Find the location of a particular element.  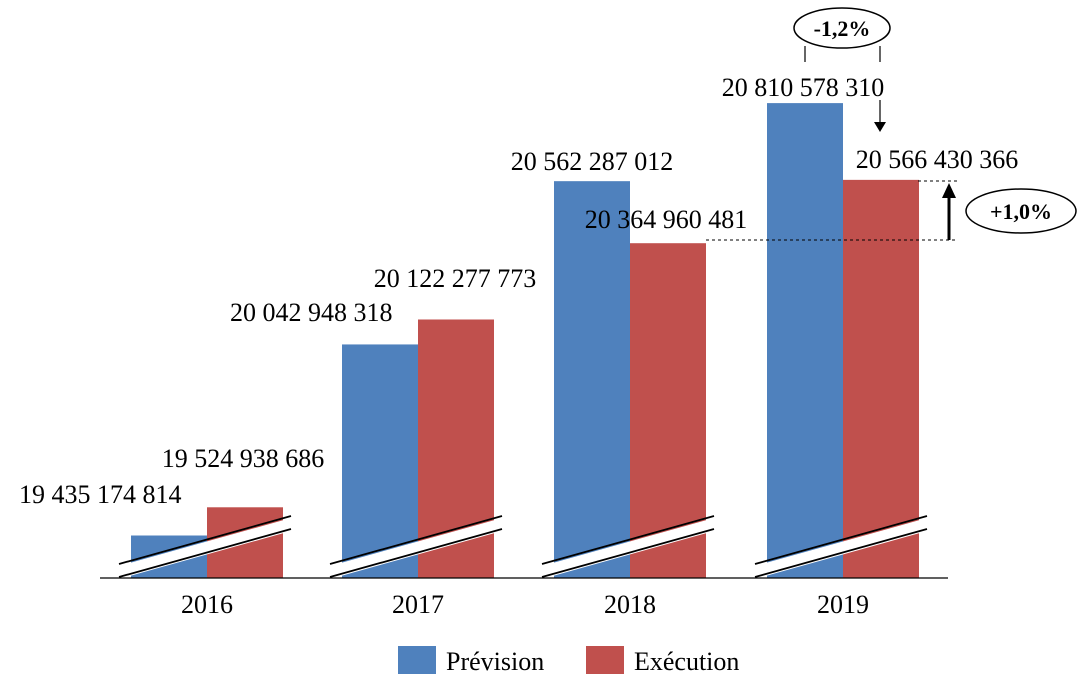

legend-swatch-execution is located at coordinates (605, 660).